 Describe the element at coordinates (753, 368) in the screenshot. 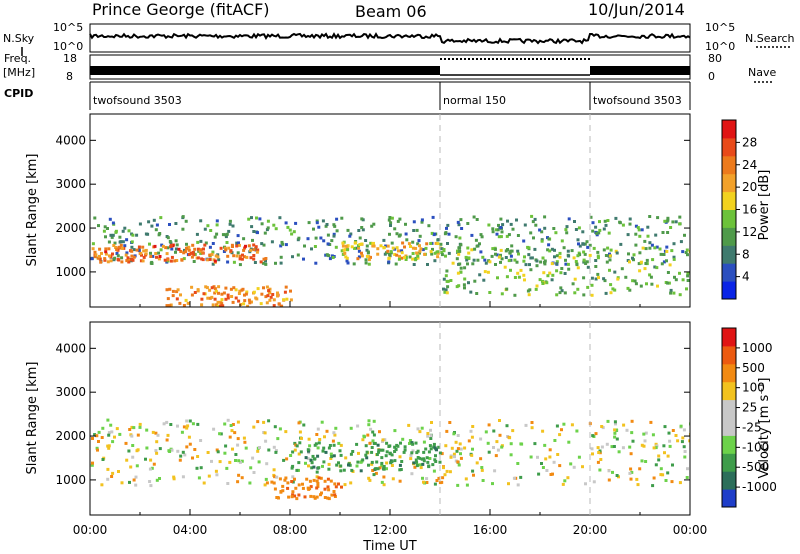

I see `colorbar-tick-label: 500` at that location.